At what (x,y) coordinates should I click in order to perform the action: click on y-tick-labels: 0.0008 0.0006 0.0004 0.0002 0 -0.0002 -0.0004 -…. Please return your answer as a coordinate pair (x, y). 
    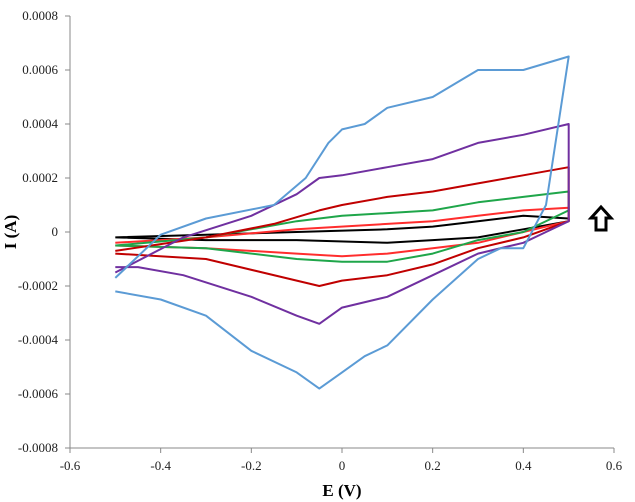
    Looking at the image, I should click on (44, 231).